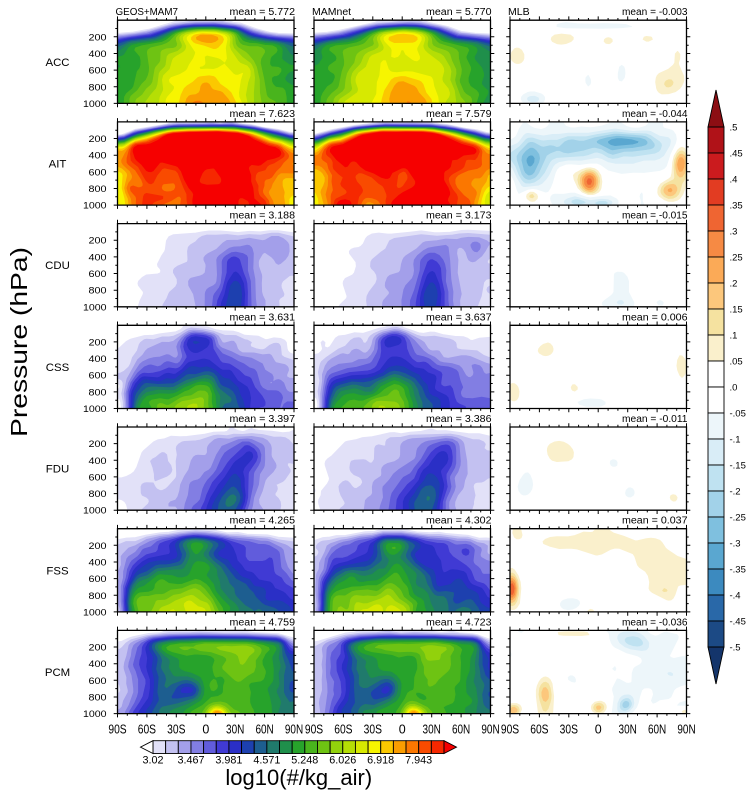  What do you see at coordinates (459, 622) in the screenshot?
I see `svg-text: mean = 4.723` at bounding box center [459, 622].